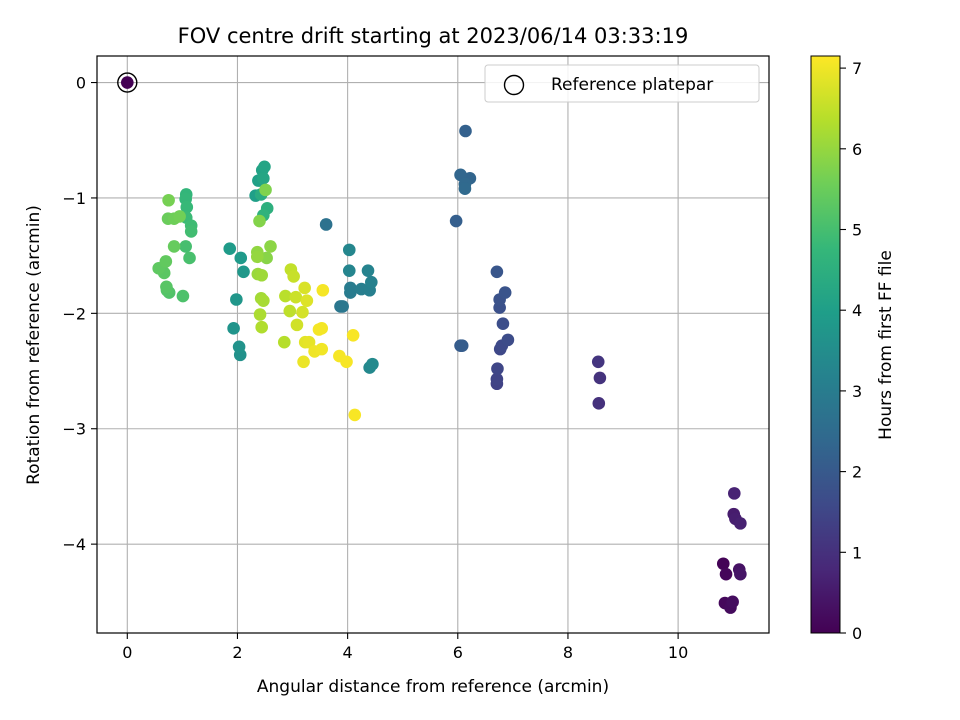 The width and height of the screenshot is (960, 720). Describe the element at coordinates (348, 652) in the screenshot. I see `x-tick-label: 4` at that location.